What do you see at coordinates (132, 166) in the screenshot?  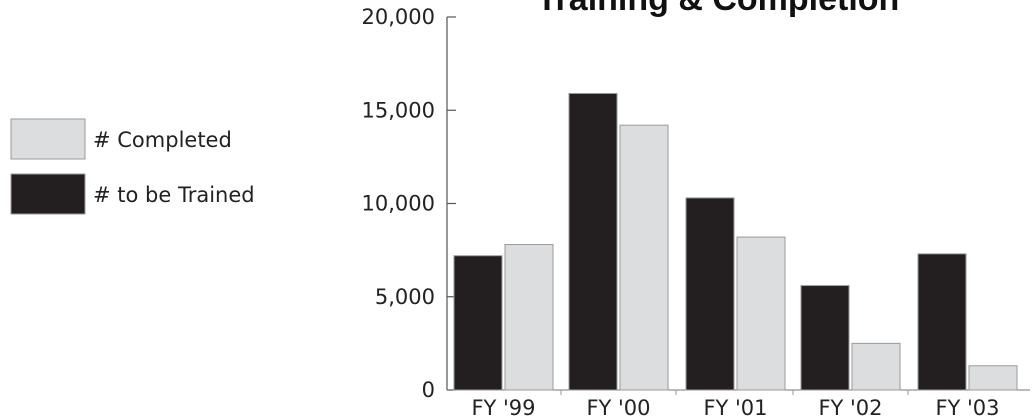 I see `legend: # Completed # to be Trained` at bounding box center [132, 166].